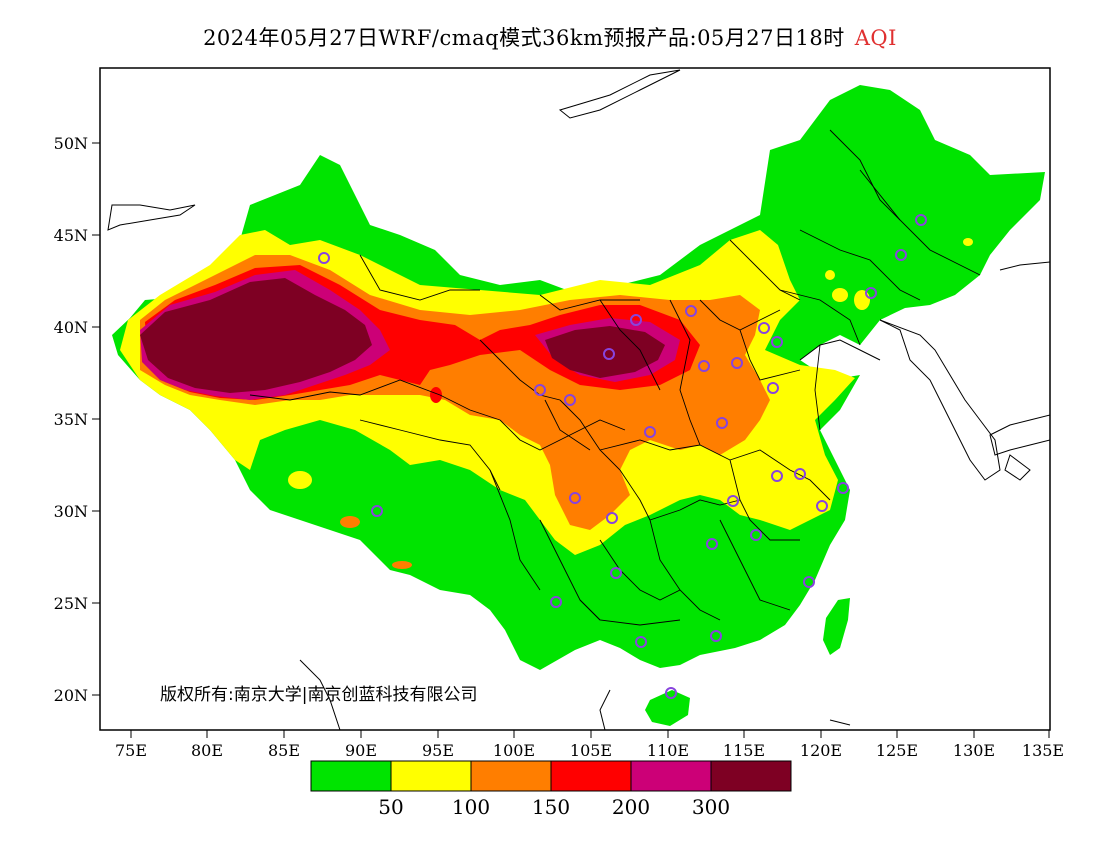  What do you see at coordinates (284, 750) in the screenshot?
I see `lon-label: 85E` at bounding box center [284, 750].